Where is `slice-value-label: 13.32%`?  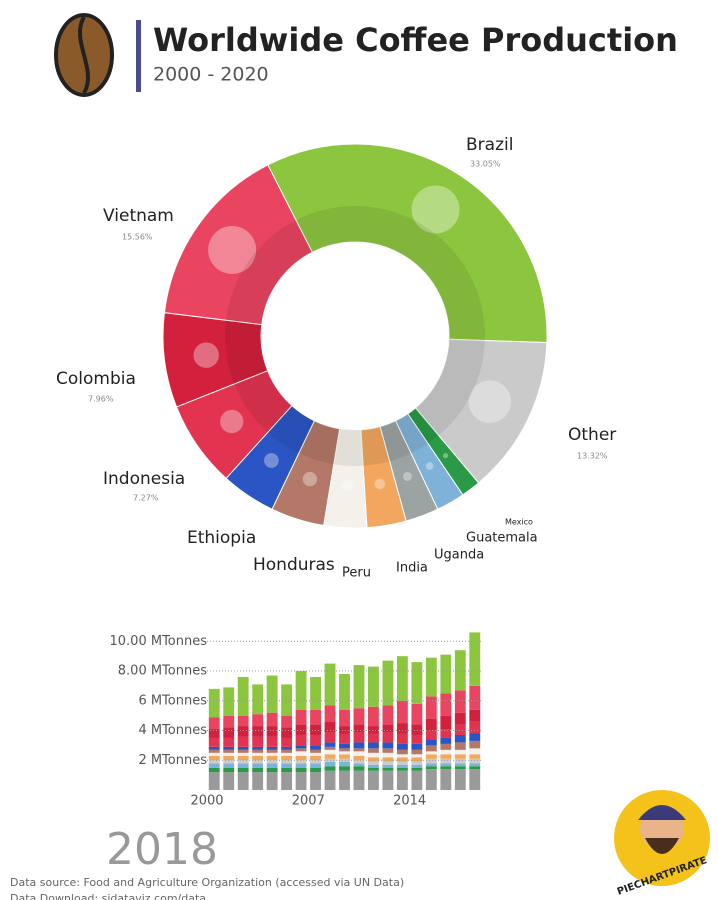 slice-value-label: 13.32% is located at coordinates (592, 456).